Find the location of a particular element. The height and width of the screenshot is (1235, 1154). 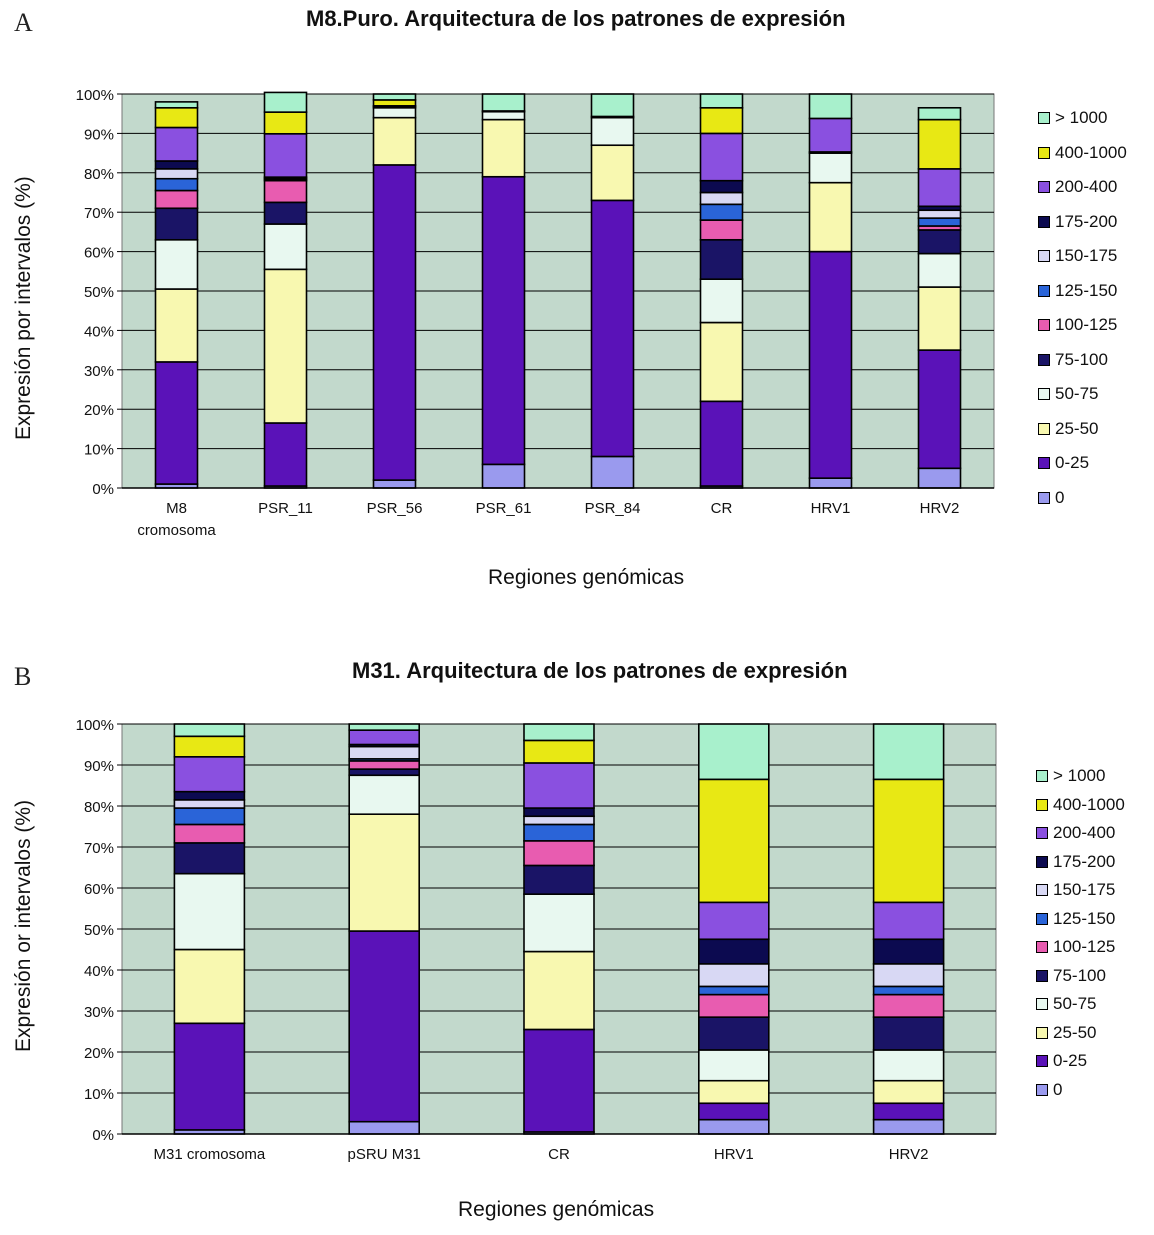

legend-label: 150-175 is located at coordinates (1084, 890).